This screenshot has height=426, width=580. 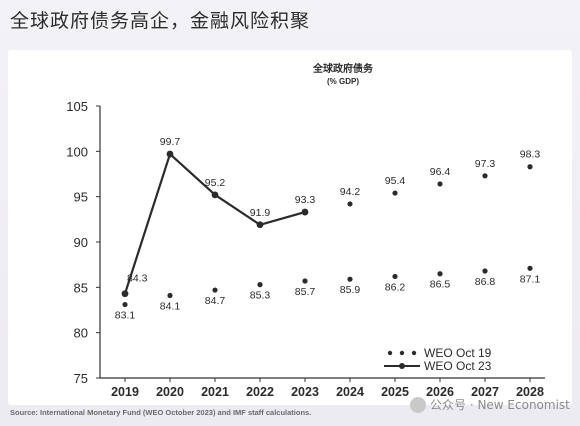 I want to click on y-tick-label: 90, so click(x=81, y=242).